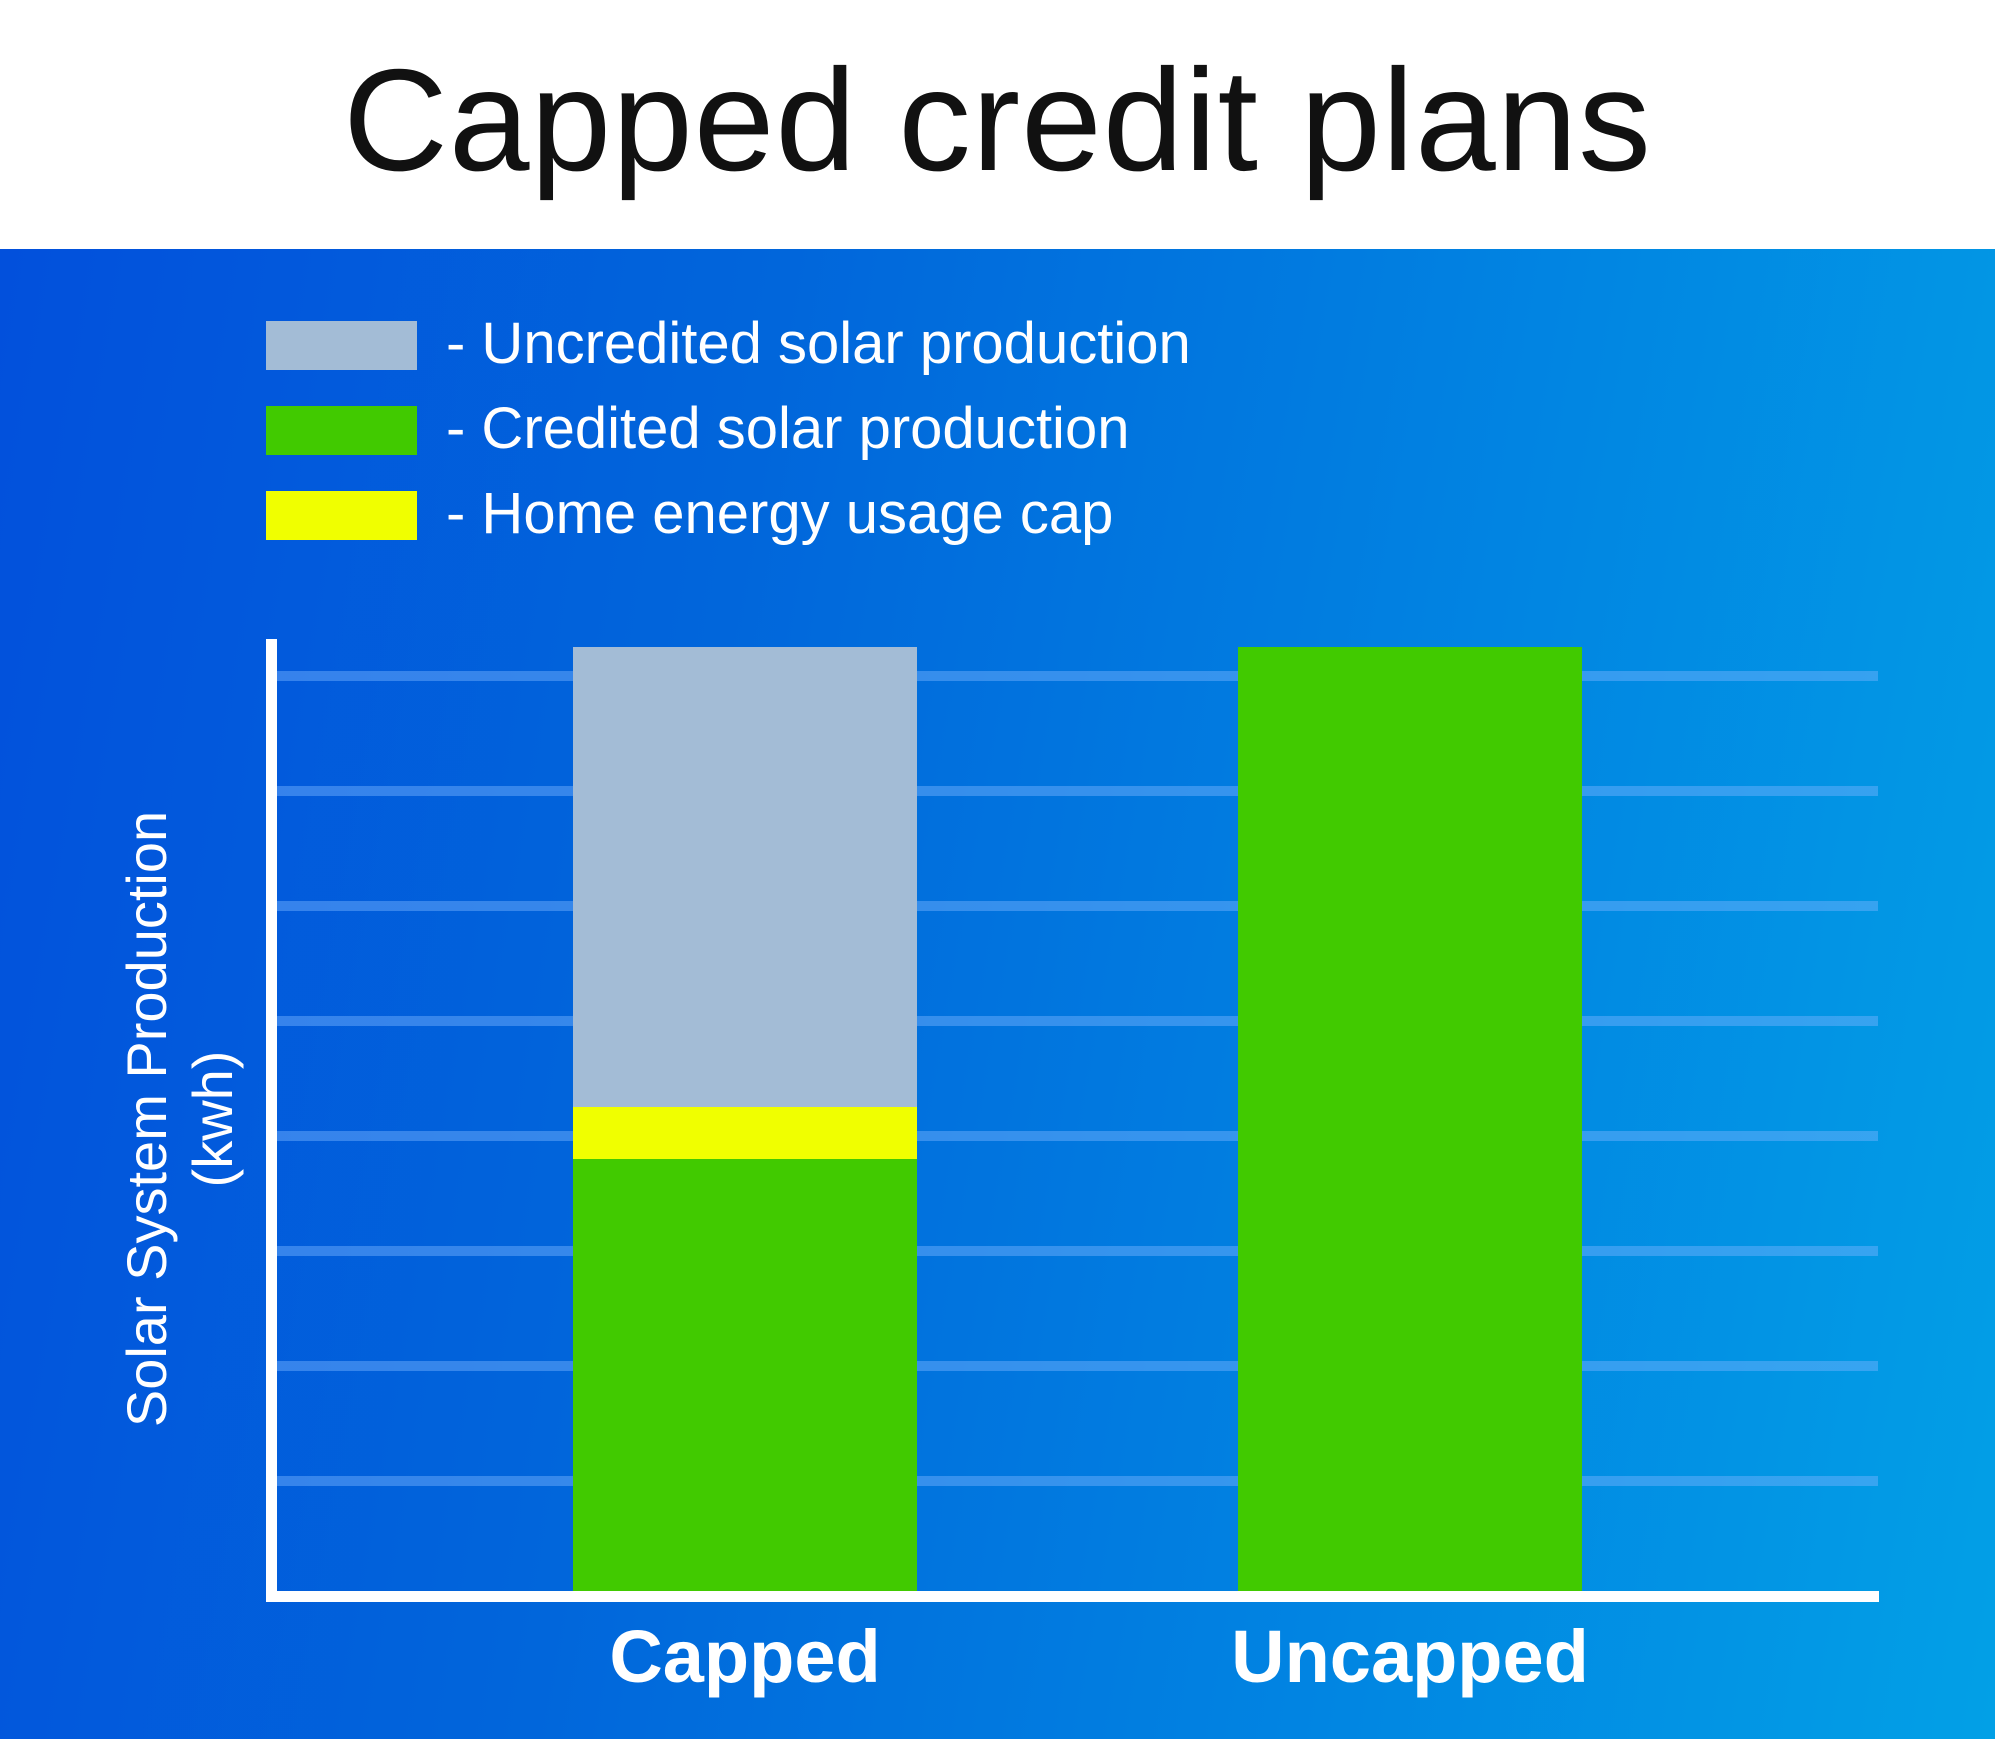 Image resolution: width=1995 pixels, height=1739 pixels. What do you see at coordinates (788, 428) in the screenshot?
I see `legend-label-credited: - Credited solar production` at bounding box center [788, 428].